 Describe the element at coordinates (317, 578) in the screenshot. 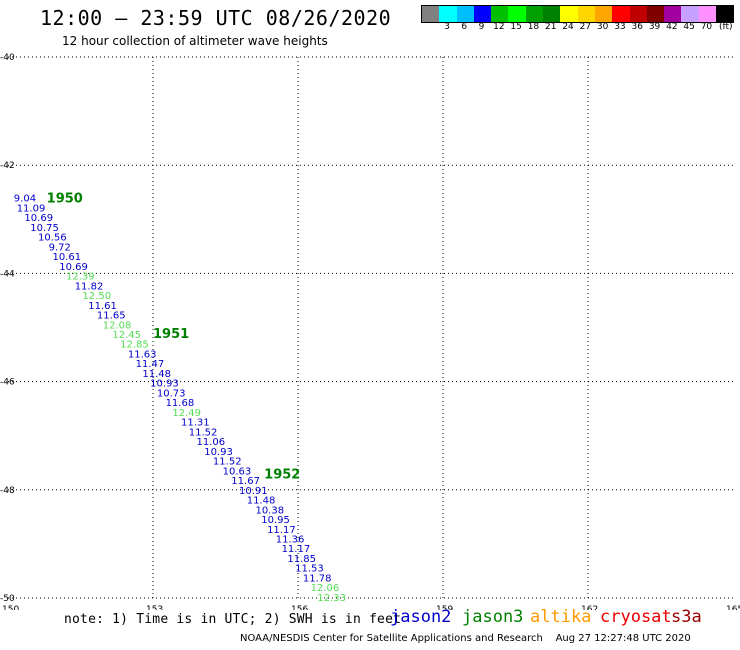

I see `swh-value-label: 11.78` at that location.